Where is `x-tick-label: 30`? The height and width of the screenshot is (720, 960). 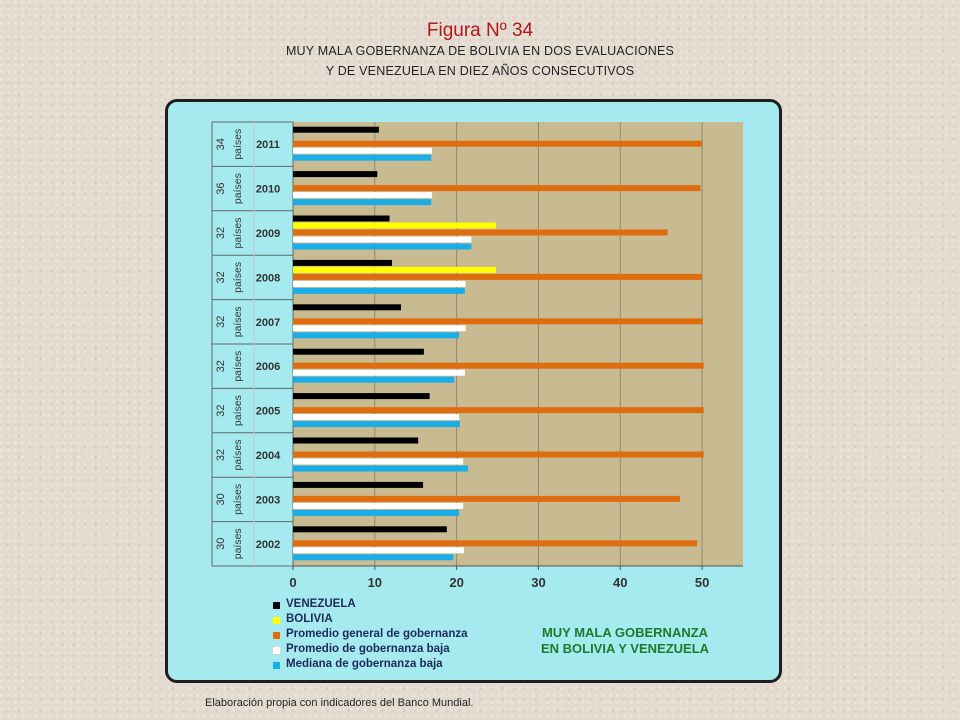
x-tick-label: 30 is located at coordinates (538, 582).